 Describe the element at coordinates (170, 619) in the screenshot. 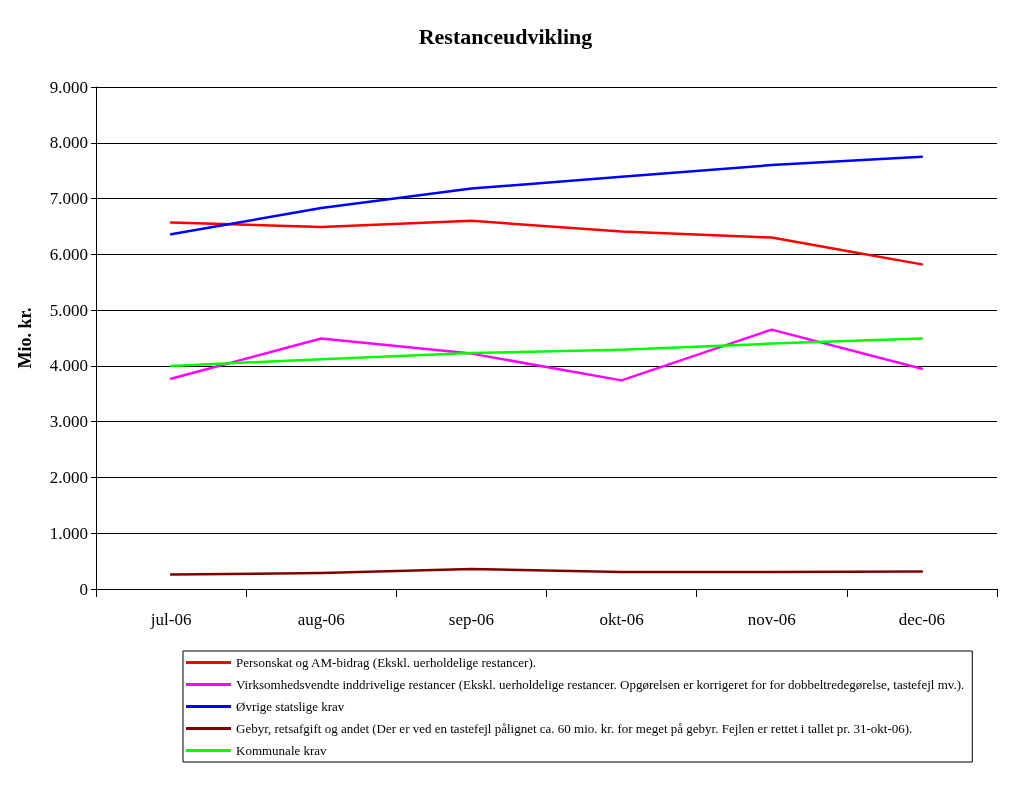

I see `x-tick-label: jul-06` at that location.